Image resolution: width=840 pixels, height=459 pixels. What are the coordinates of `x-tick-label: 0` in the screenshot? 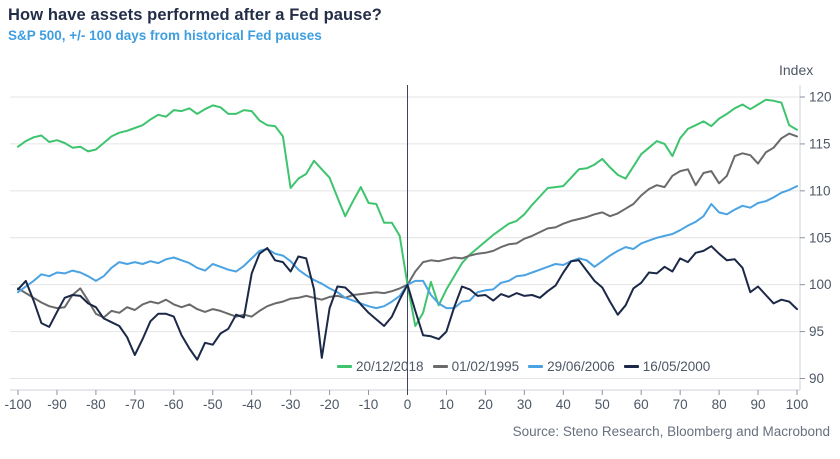 It's located at (408, 404).